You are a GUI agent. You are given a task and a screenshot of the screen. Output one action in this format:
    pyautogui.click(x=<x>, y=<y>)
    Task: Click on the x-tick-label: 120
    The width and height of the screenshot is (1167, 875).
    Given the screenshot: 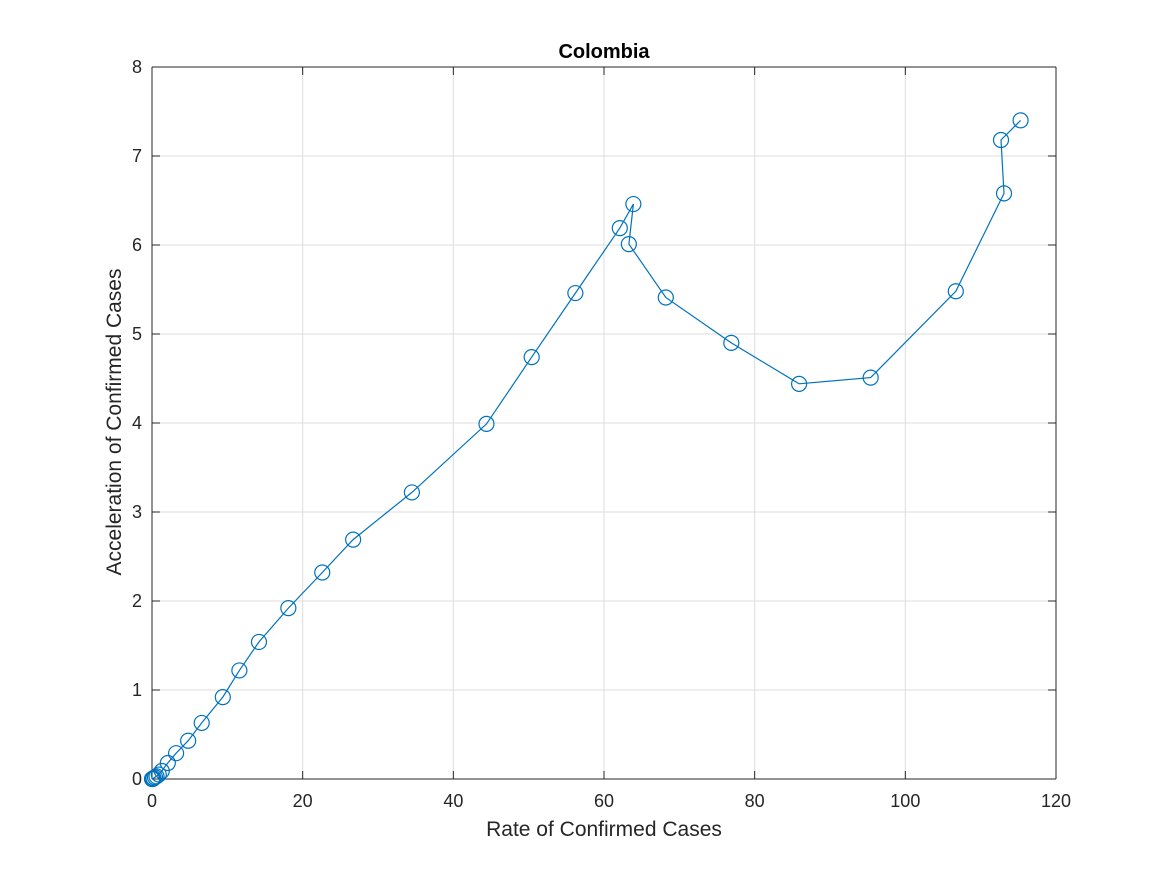 What is the action you would take?
    pyautogui.click(x=1056, y=801)
    